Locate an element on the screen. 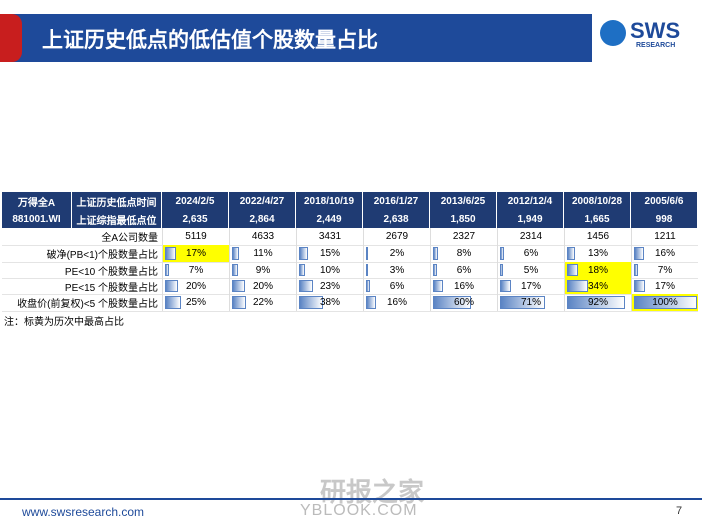 The image size is (702, 527). cell-text: 38% is located at coordinates (329, 302).